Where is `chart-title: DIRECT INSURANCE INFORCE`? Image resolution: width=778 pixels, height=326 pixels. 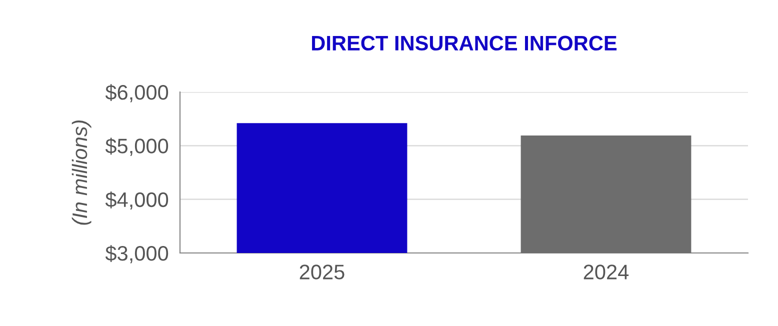 chart-title: DIRECT INSURANCE INFORCE is located at coordinates (464, 43).